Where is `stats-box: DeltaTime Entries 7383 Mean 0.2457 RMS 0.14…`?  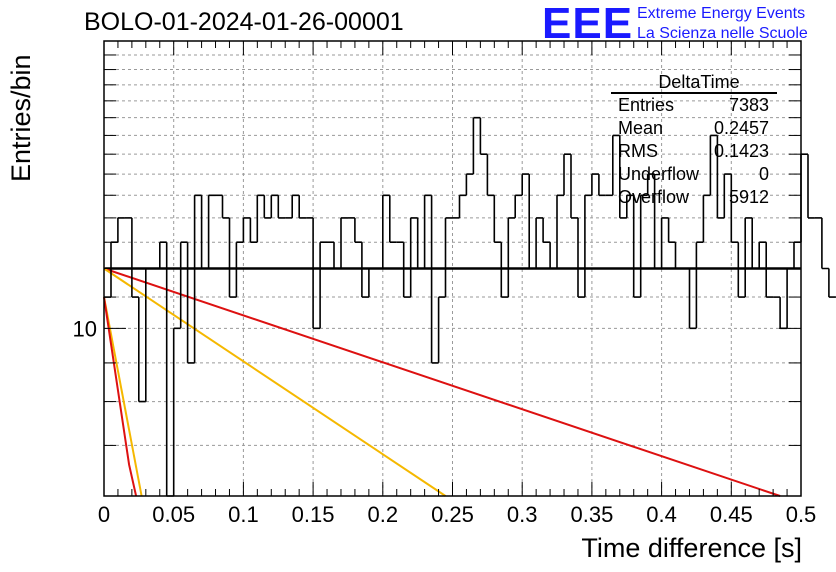
stats-box: DeltaTime Entries 7383 Mean 0.2457 RMS 0.14… is located at coordinates (694, 140).